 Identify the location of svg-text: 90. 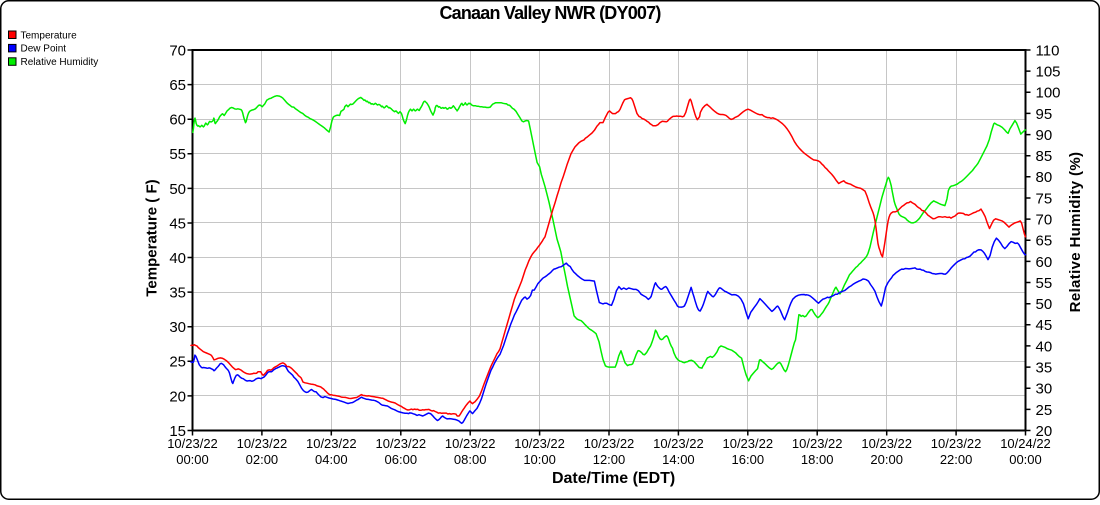
(1044, 135).